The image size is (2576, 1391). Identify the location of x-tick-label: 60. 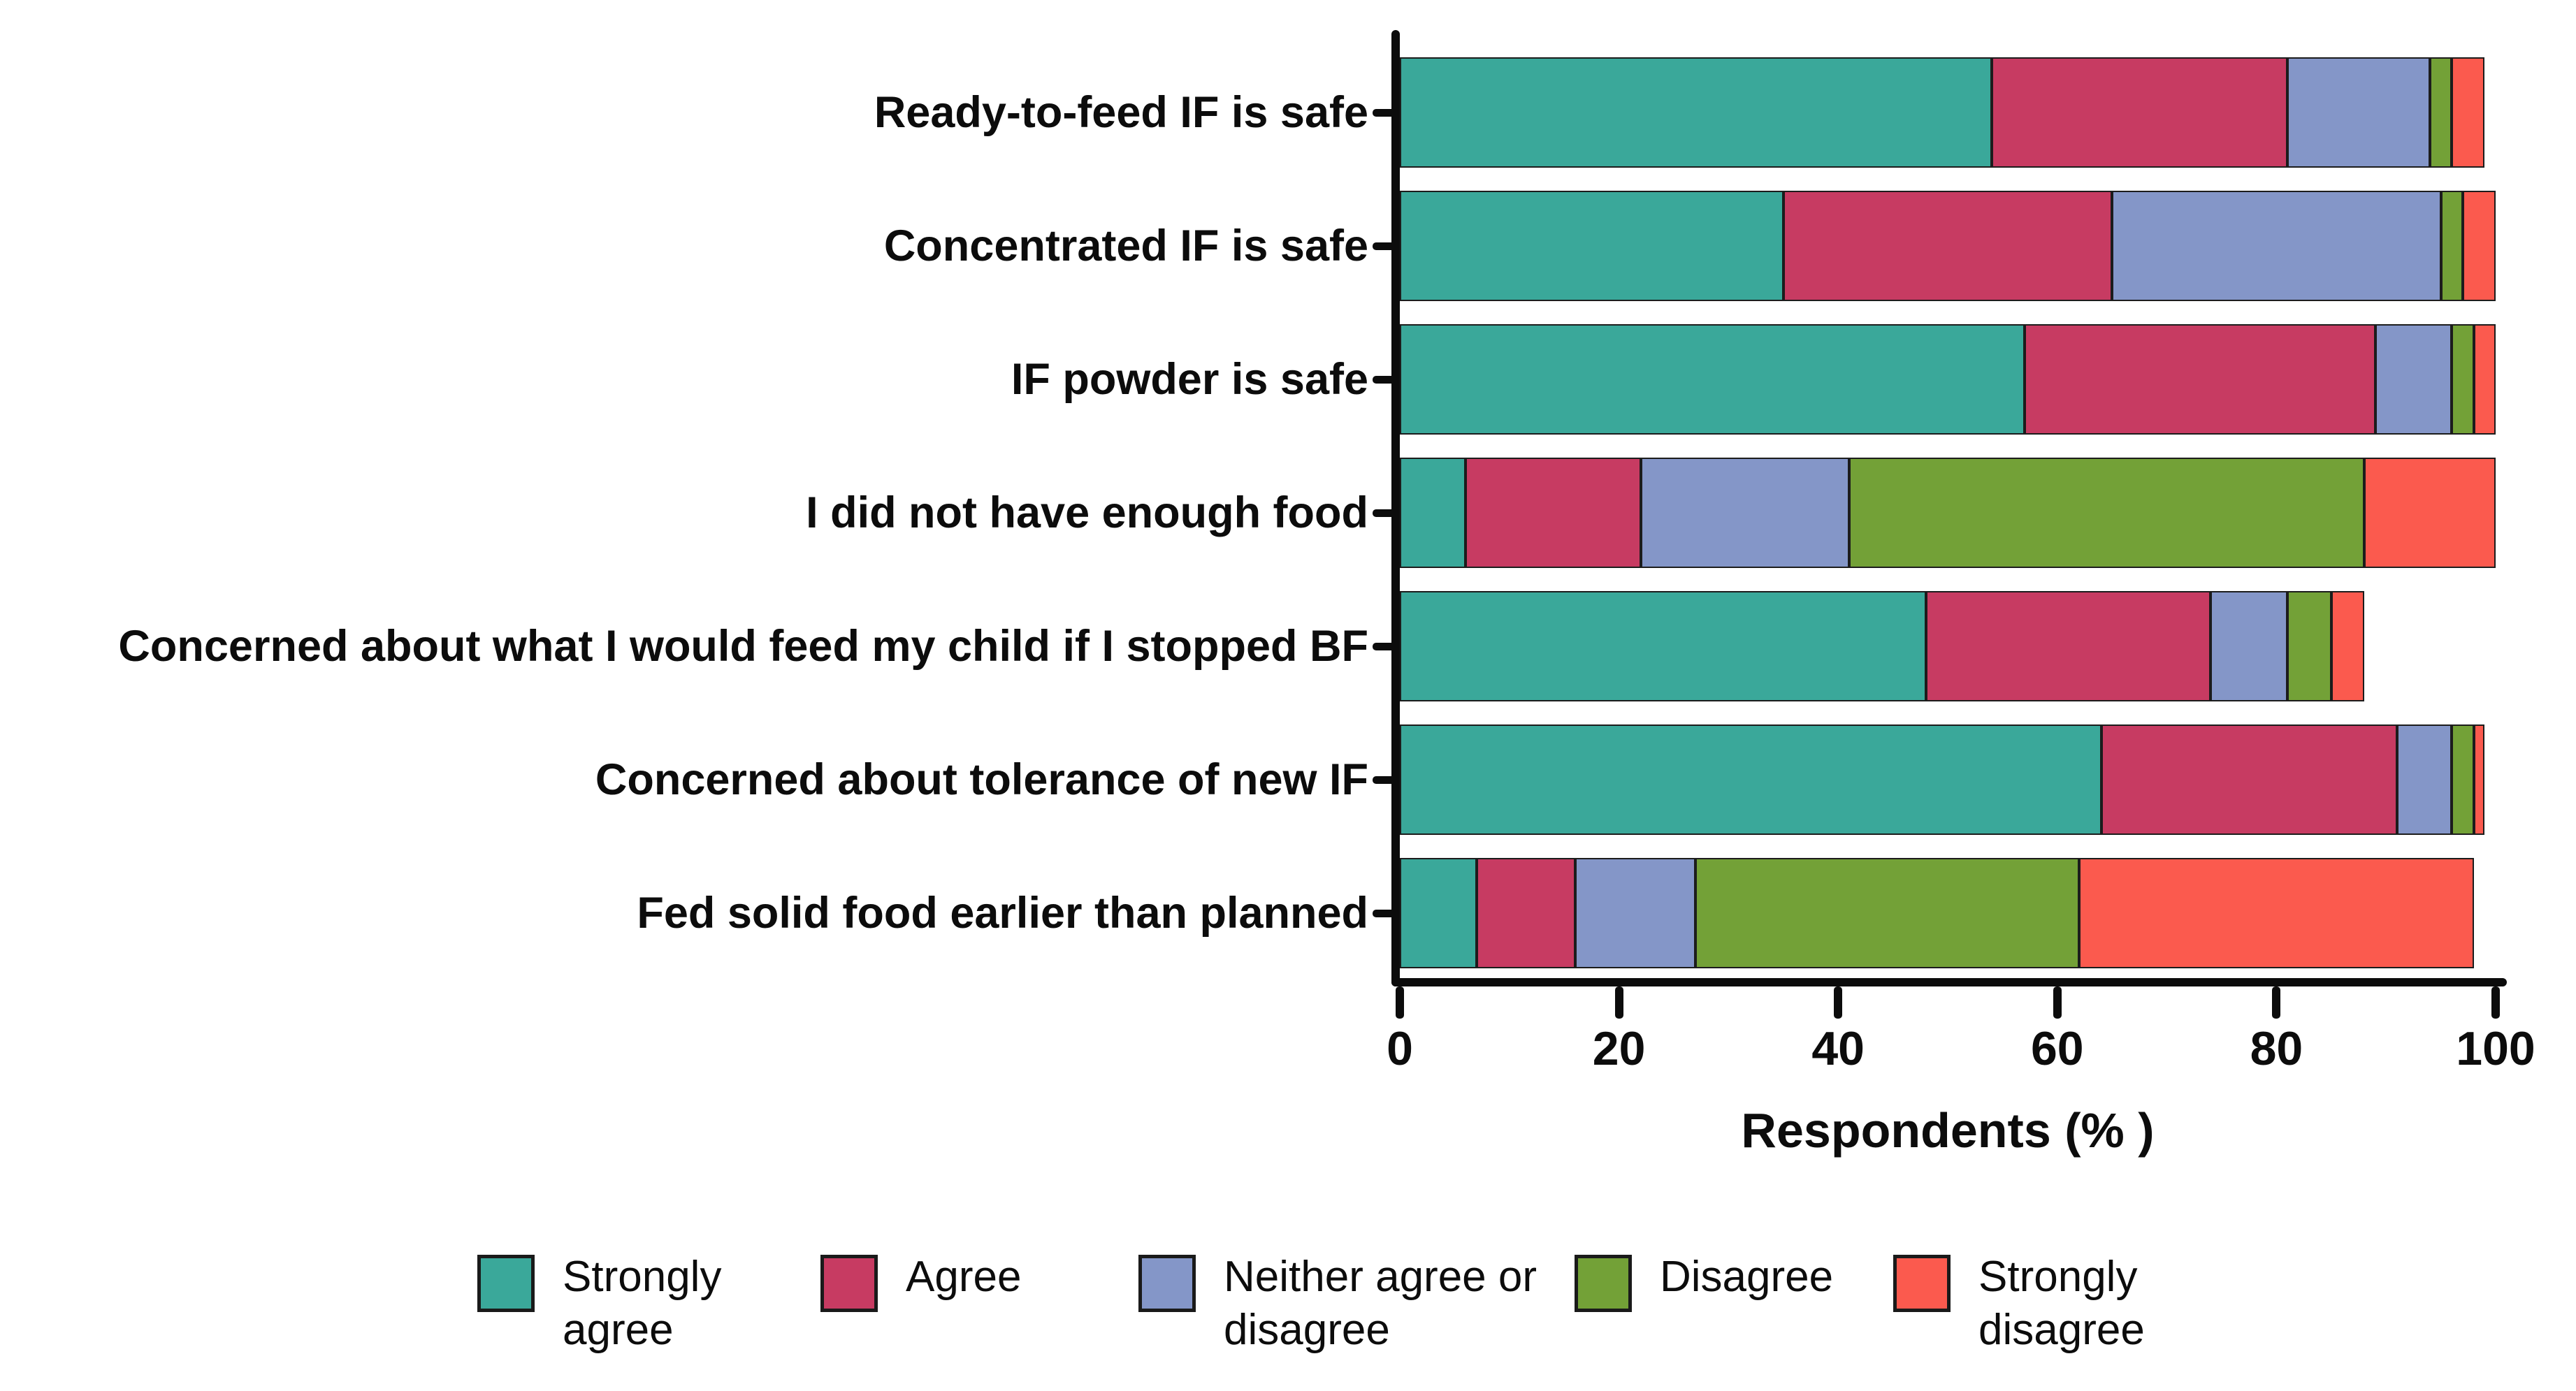
(2057, 1049).